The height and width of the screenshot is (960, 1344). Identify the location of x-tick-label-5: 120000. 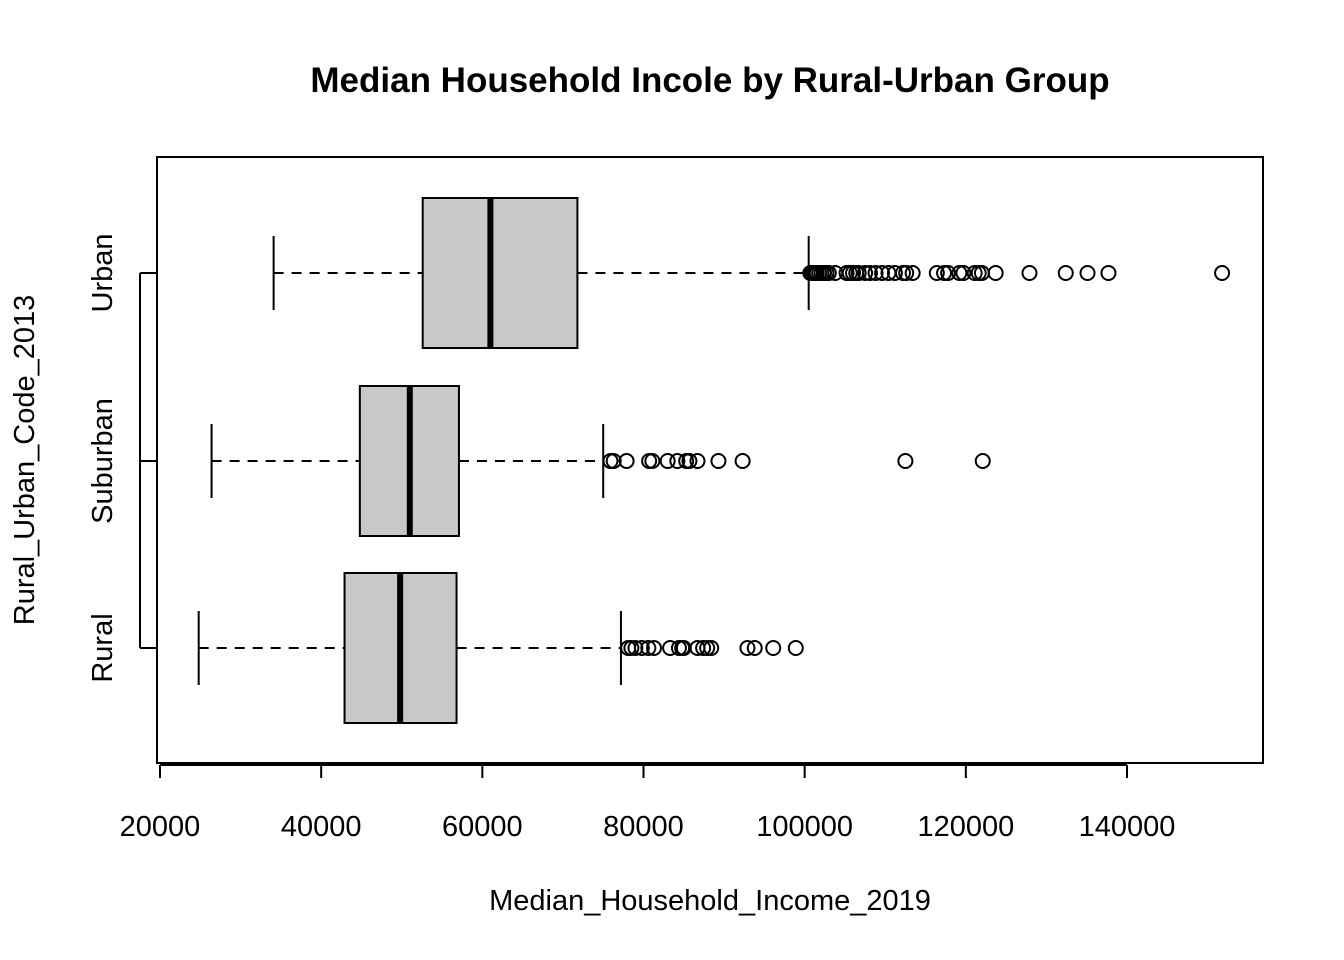
(965, 827).